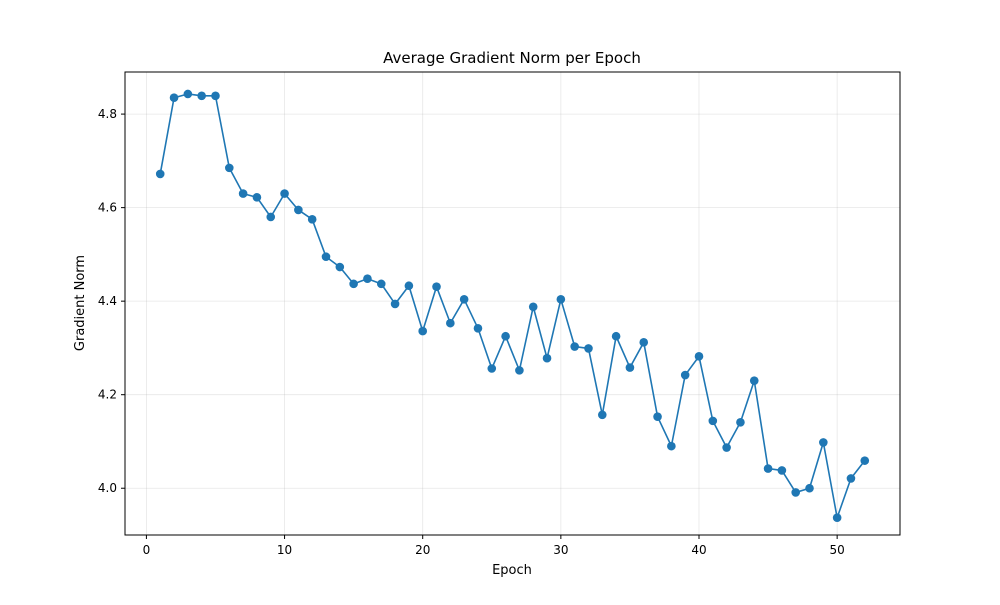 The width and height of the screenshot is (1000, 605). What do you see at coordinates (107, 114) in the screenshot?
I see `y-tick-label: 4.8` at bounding box center [107, 114].